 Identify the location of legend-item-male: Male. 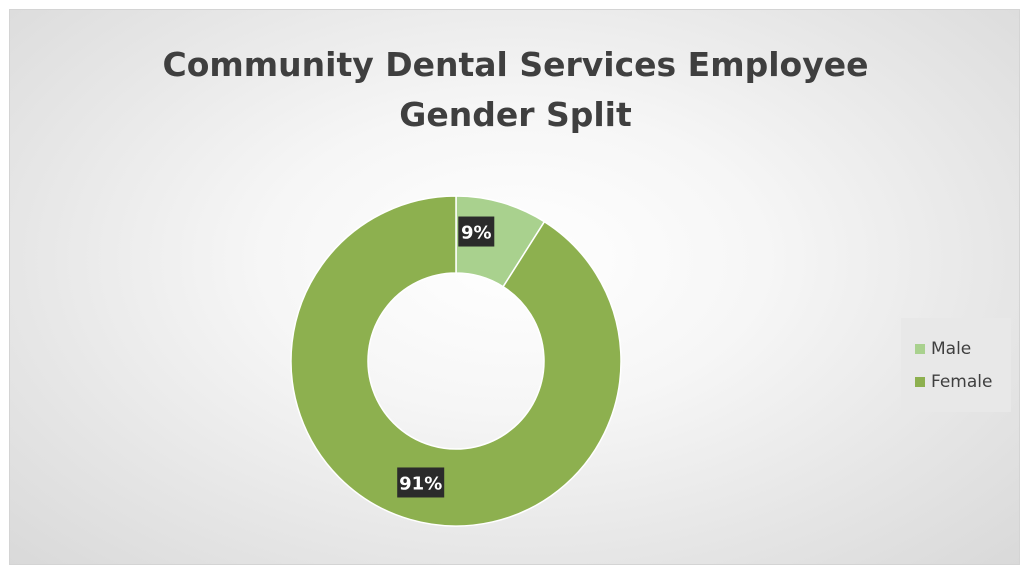
(963, 348).